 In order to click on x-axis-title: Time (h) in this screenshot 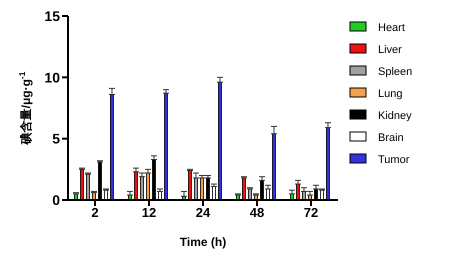, I will do `click(203, 242)`.